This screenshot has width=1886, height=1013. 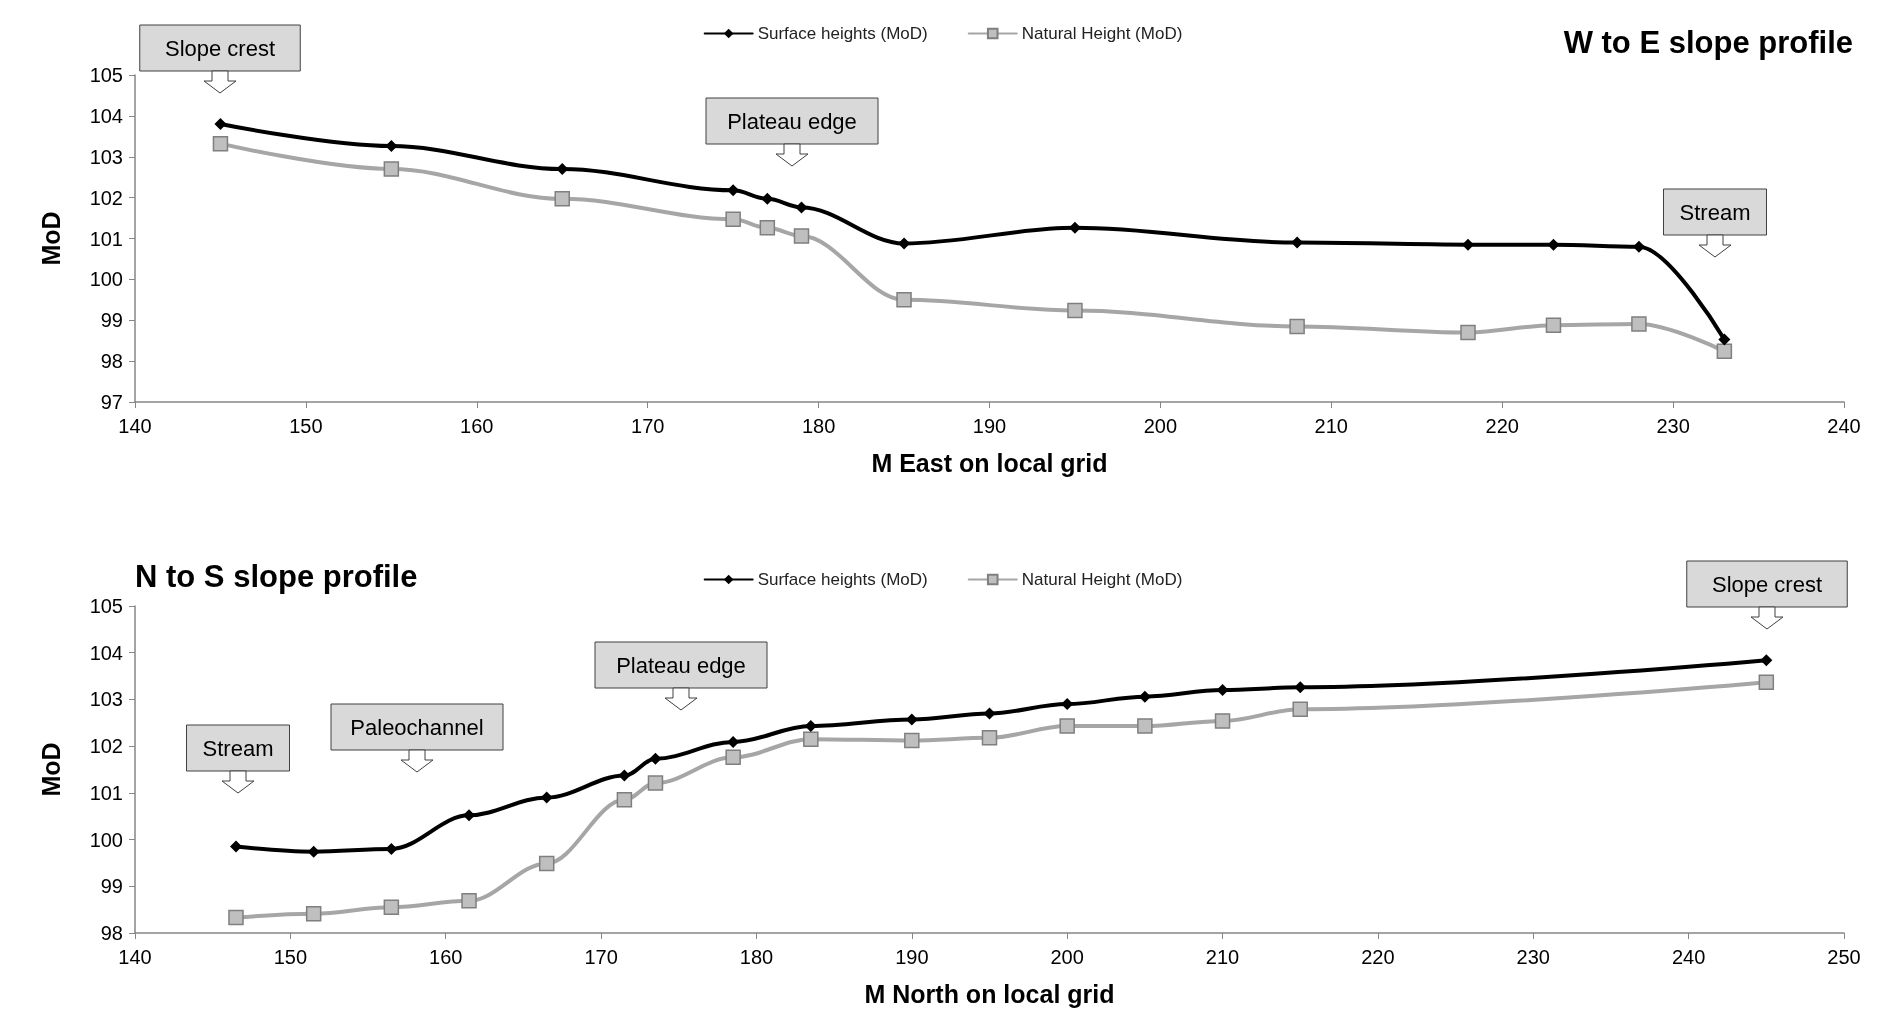 I want to click on chart-title: N to S slope profile, so click(x=276, y=576).